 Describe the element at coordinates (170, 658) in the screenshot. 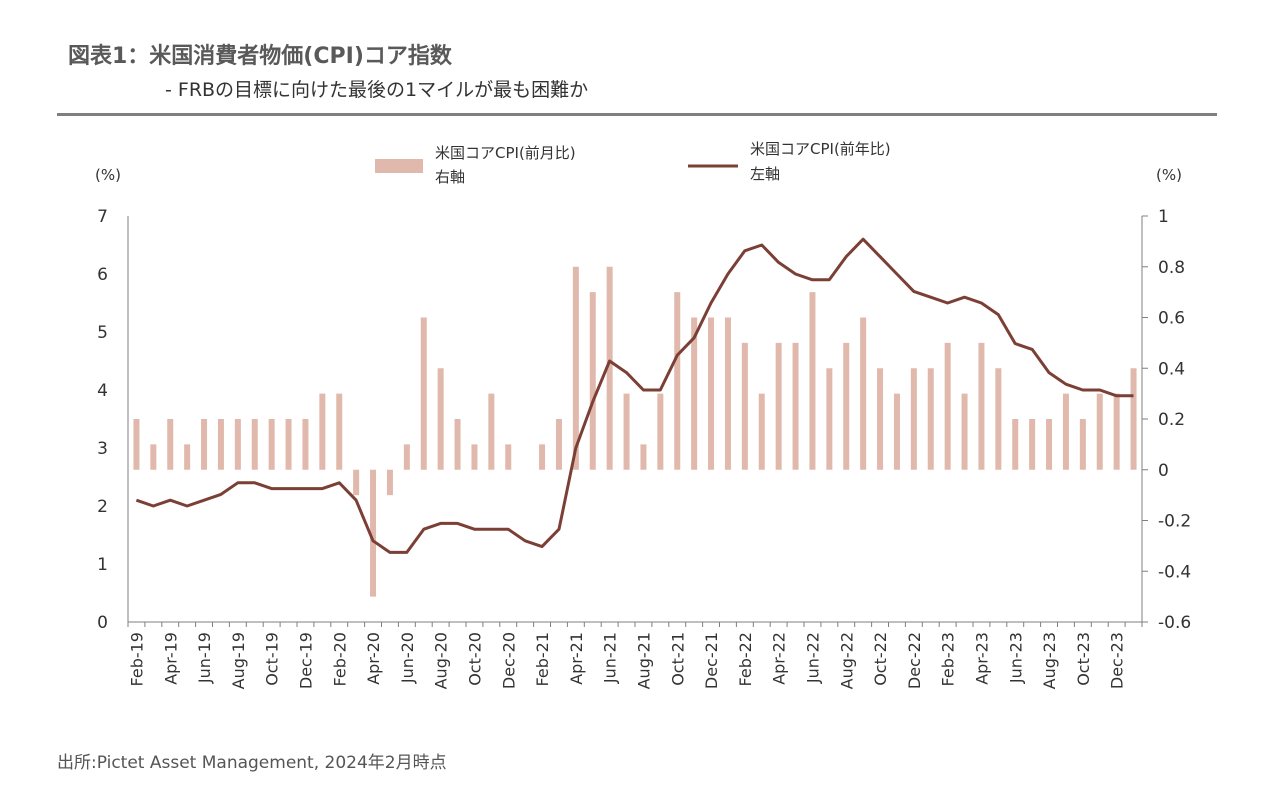

I see `x-tick-label: Apr-19` at that location.